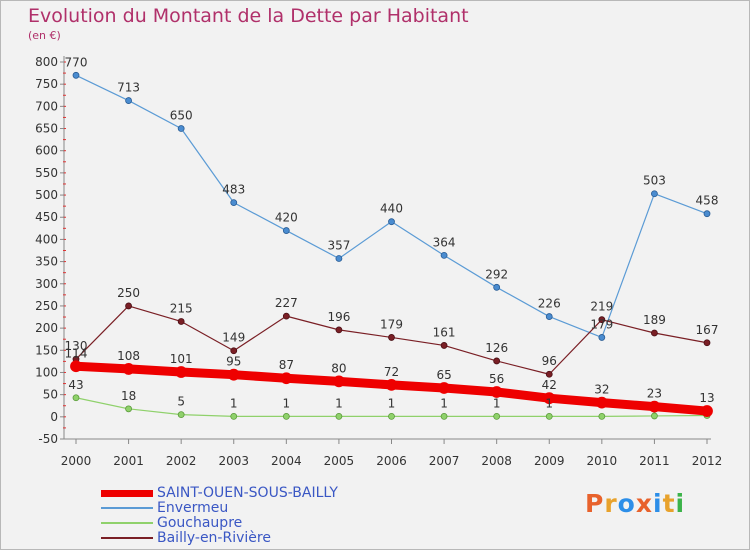  Describe the element at coordinates (44, 35) in the screenshot. I see `chart-subtitle: (en €)` at that location.